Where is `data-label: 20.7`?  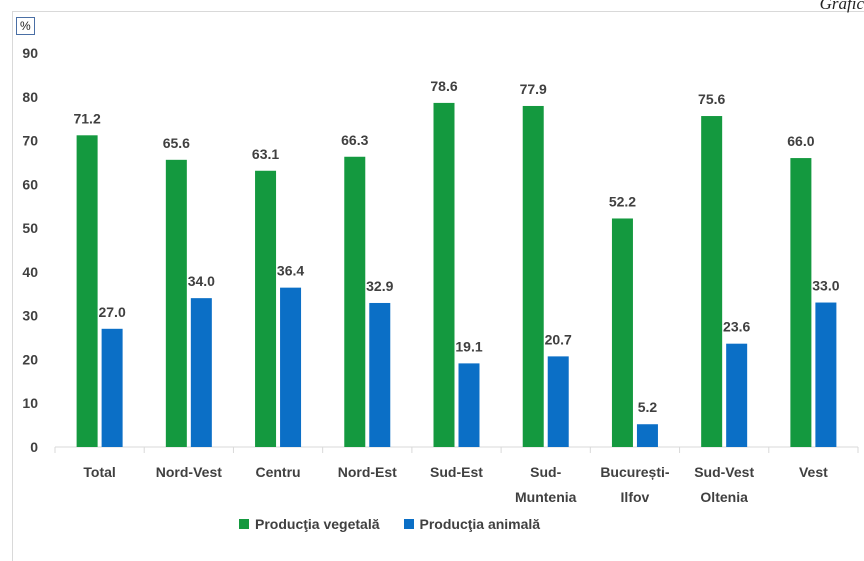 data-label: 20.7 is located at coordinates (558, 339).